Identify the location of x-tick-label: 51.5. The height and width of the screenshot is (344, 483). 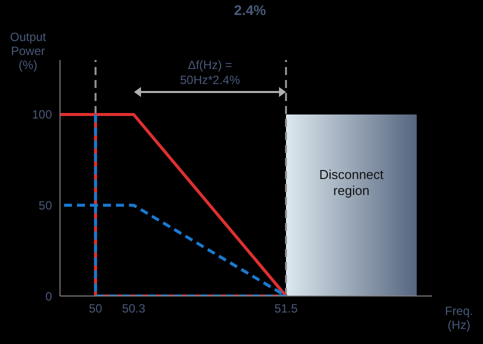
(286, 309).